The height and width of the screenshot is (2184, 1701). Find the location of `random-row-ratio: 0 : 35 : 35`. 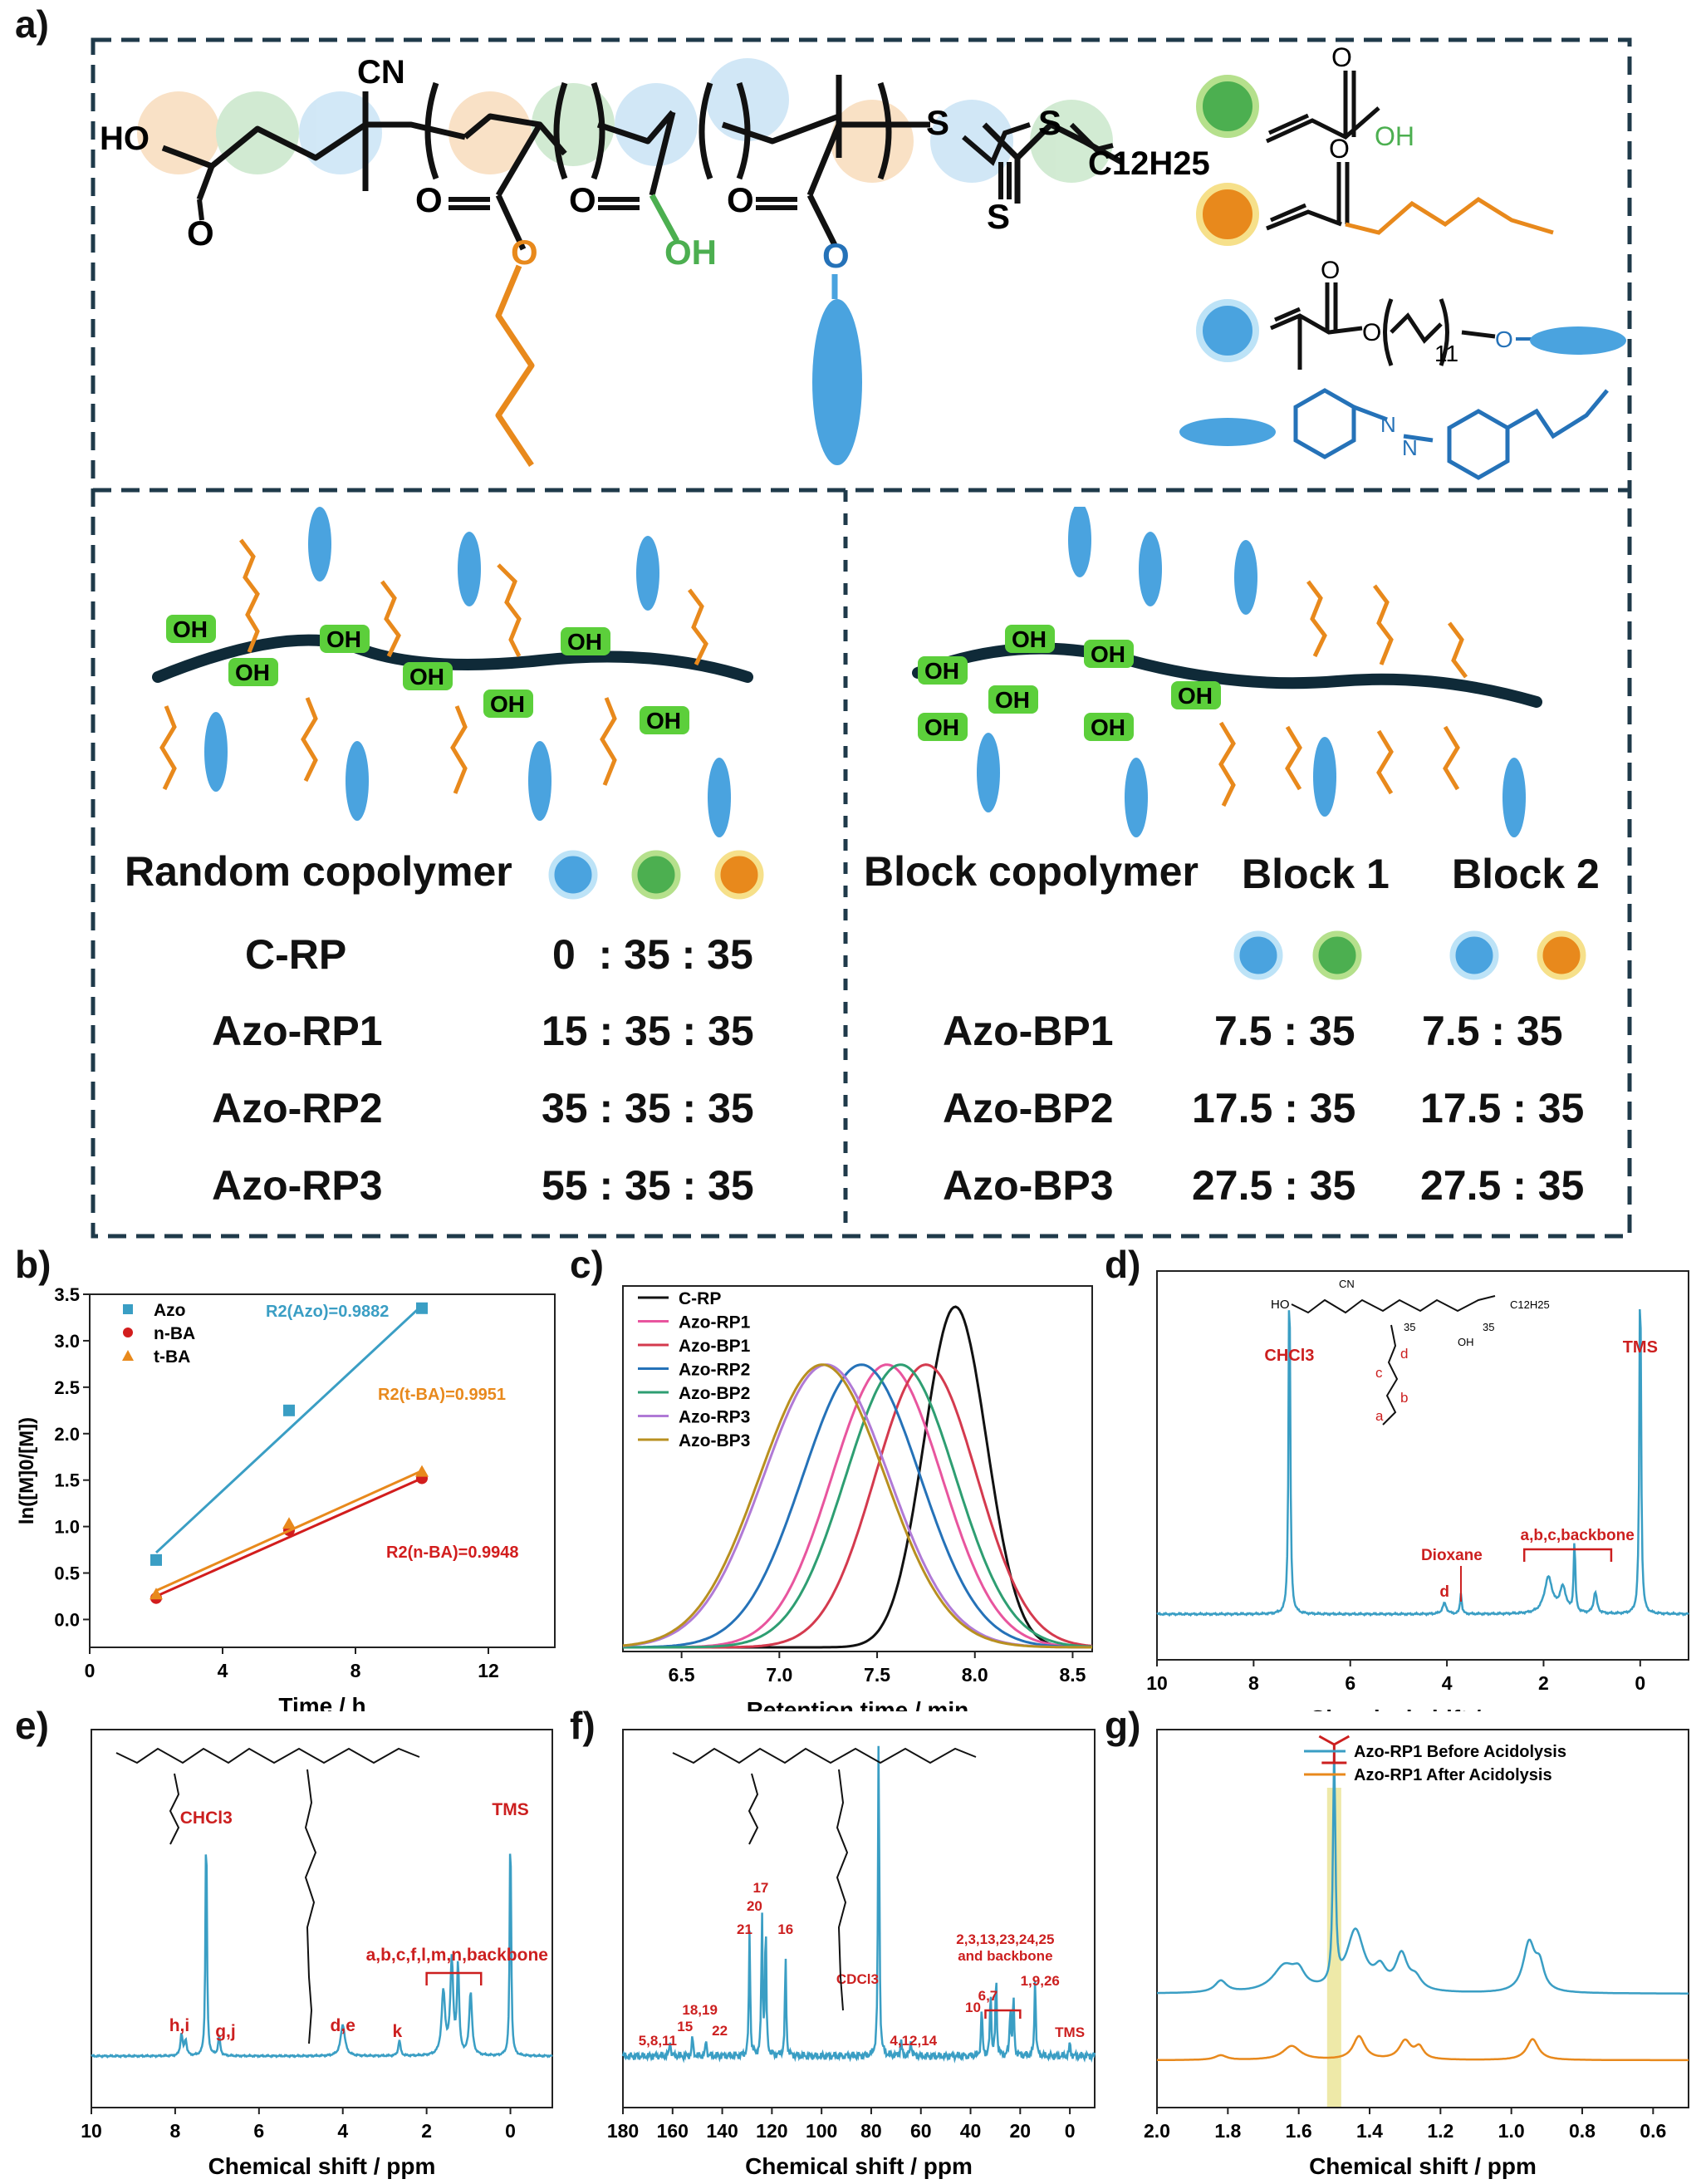

random-row-ratio: 0 : 35 : 35 is located at coordinates (652, 954).